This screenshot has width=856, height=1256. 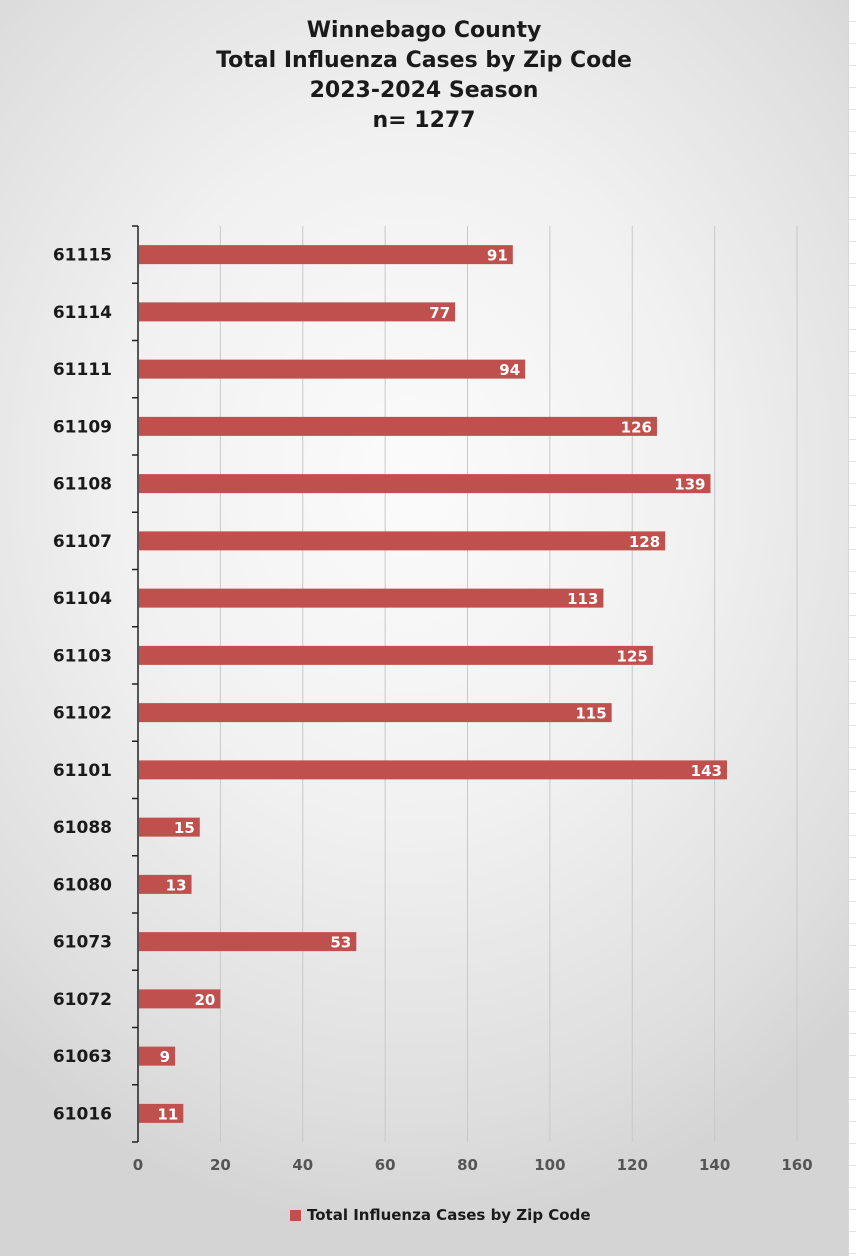 I want to click on data-label: 13, so click(x=176, y=885).